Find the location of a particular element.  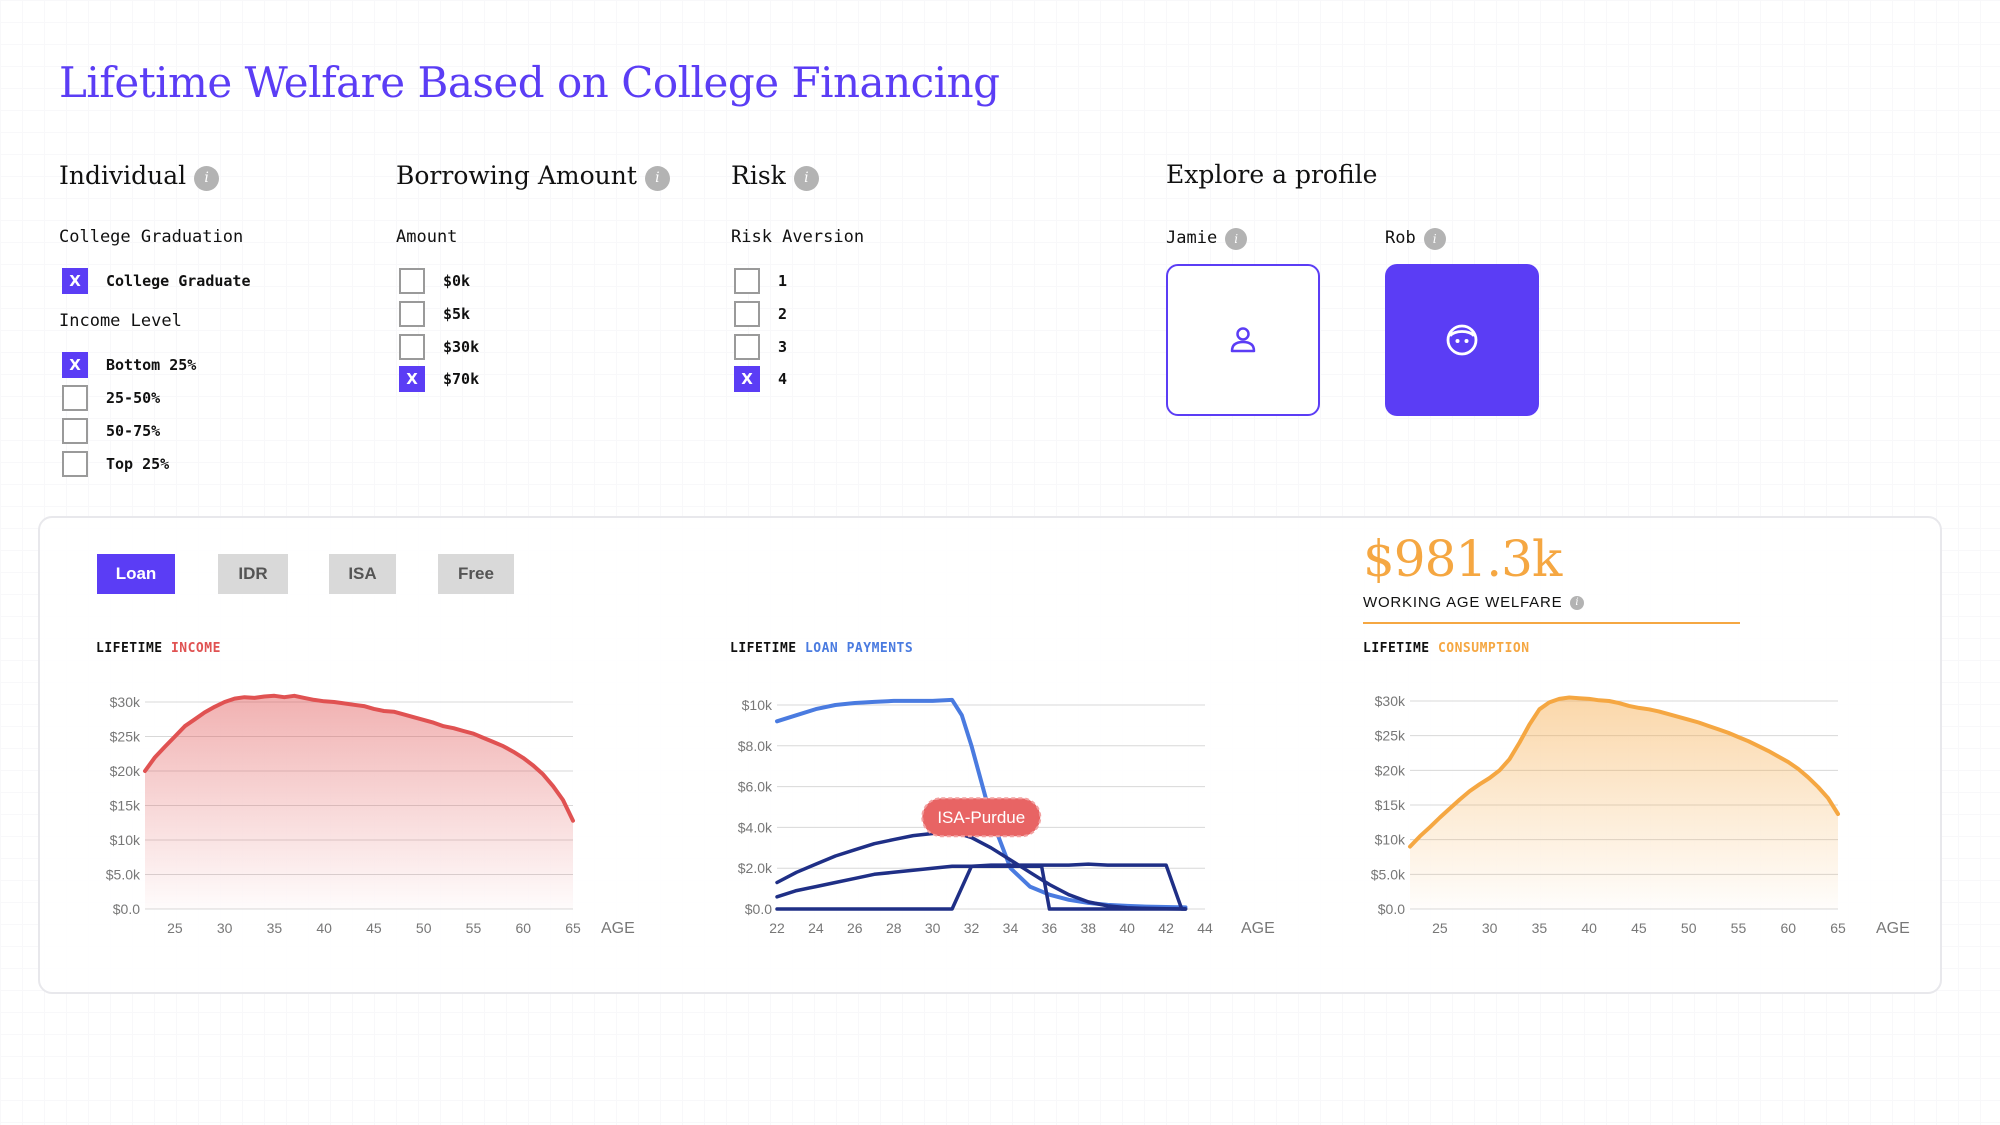

option-income-bottom-25: X Bottom 25% is located at coordinates (129, 365).